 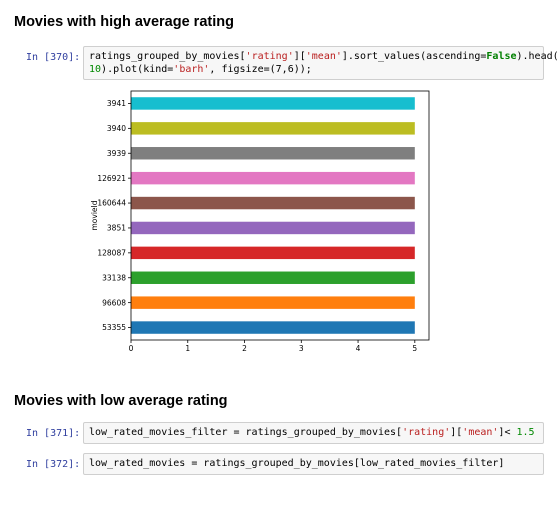 I want to click on x-tick-label: 2, so click(x=244, y=348).